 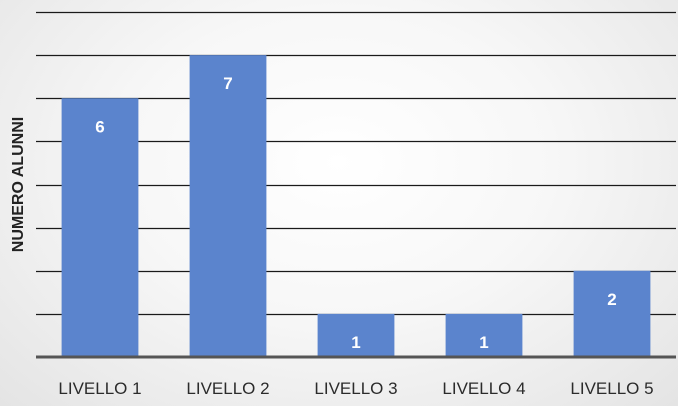 What do you see at coordinates (611, 388) in the screenshot?
I see `category-label: LIVELLO 5` at bounding box center [611, 388].